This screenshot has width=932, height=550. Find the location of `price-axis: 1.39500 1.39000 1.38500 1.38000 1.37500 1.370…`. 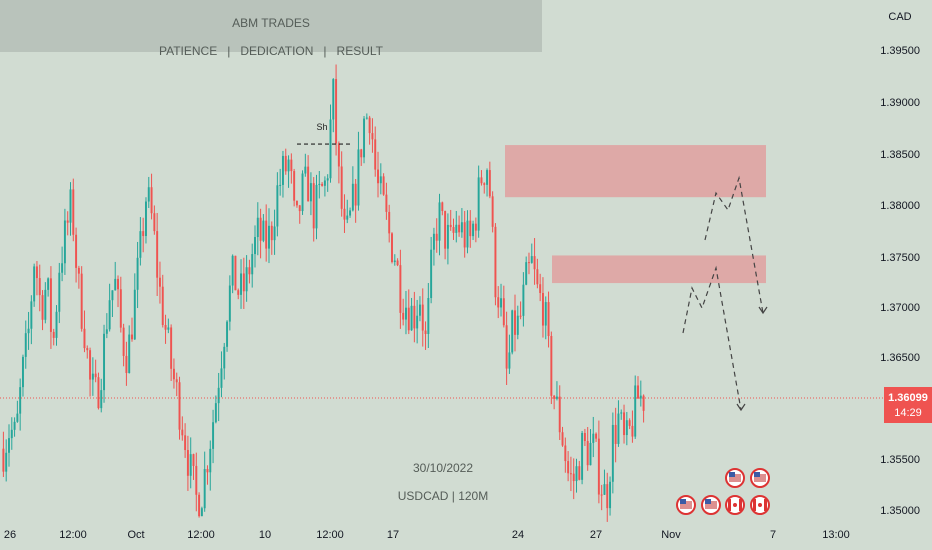

price-axis: 1.39500 1.39000 1.38500 1.38000 1.37500 1.370… is located at coordinates (900, 264).